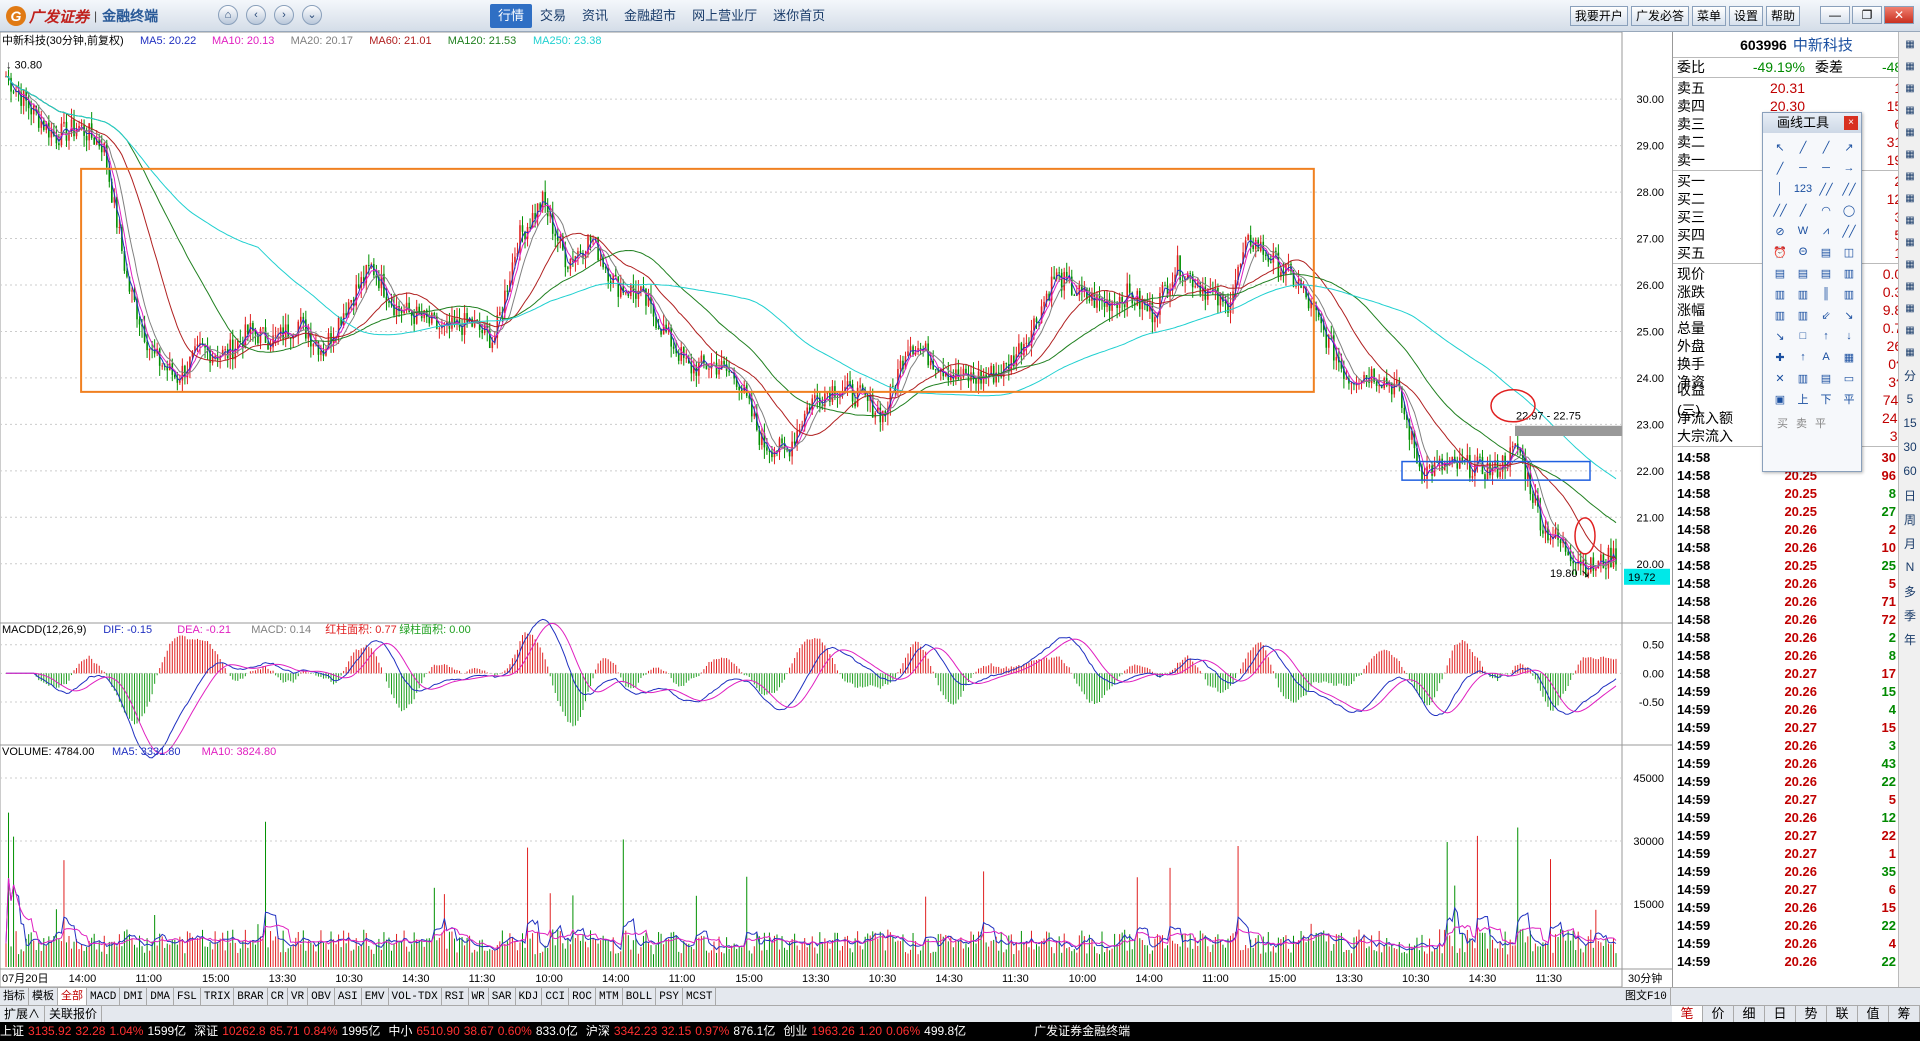 The width and height of the screenshot is (1920, 1041). I want to click on draw-tool-footer-2: 平, so click(1820, 424).